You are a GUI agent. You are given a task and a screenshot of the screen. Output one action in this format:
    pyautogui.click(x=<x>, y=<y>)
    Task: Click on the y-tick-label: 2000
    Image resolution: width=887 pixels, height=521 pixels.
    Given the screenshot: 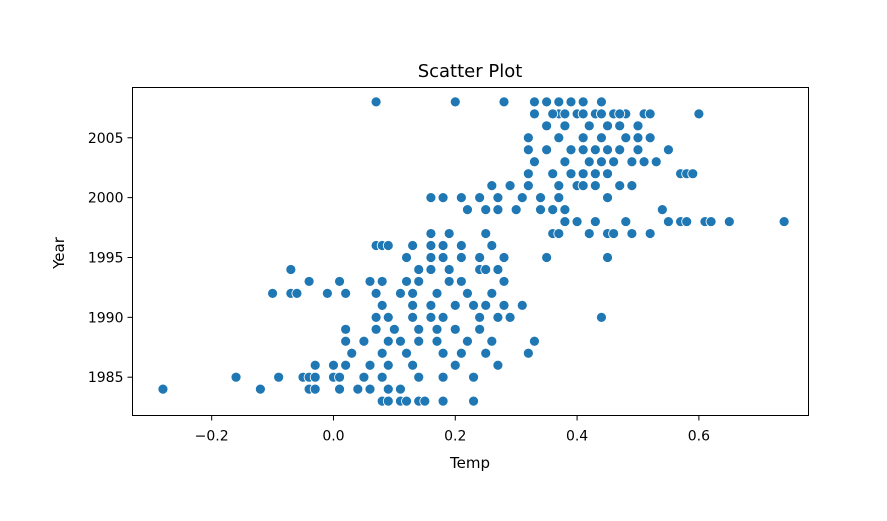 What is the action you would take?
    pyautogui.click(x=106, y=199)
    